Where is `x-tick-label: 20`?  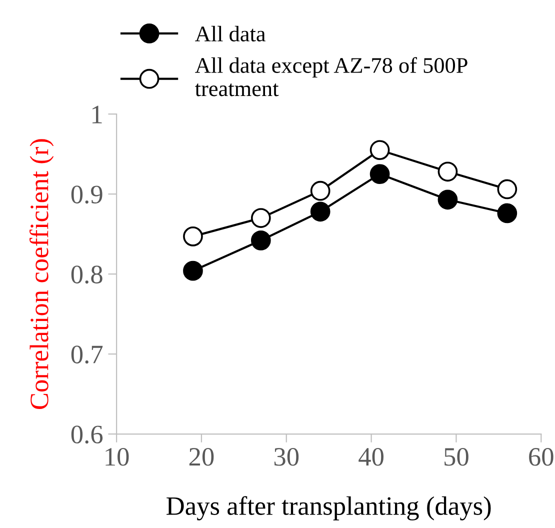 x-tick-label: 20 is located at coordinates (201, 457).